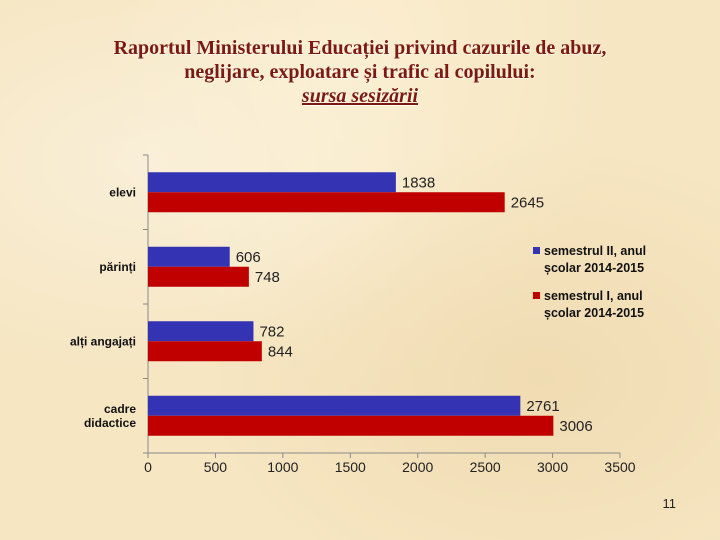 This screenshot has width=720, height=540. What do you see at coordinates (148, 467) in the screenshot?
I see `x-tick-label: 0` at bounding box center [148, 467].